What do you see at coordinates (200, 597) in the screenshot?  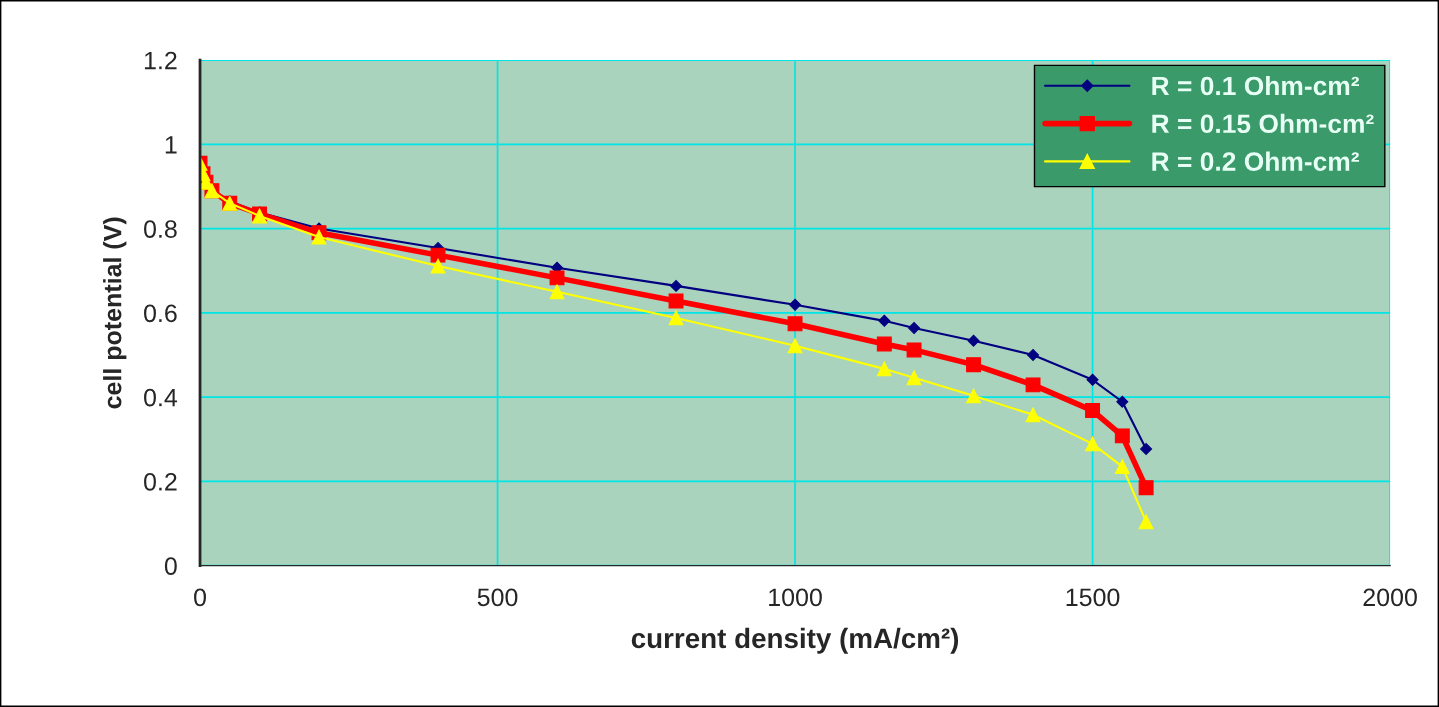 I see `x-tick-label: 0` at bounding box center [200, 597].